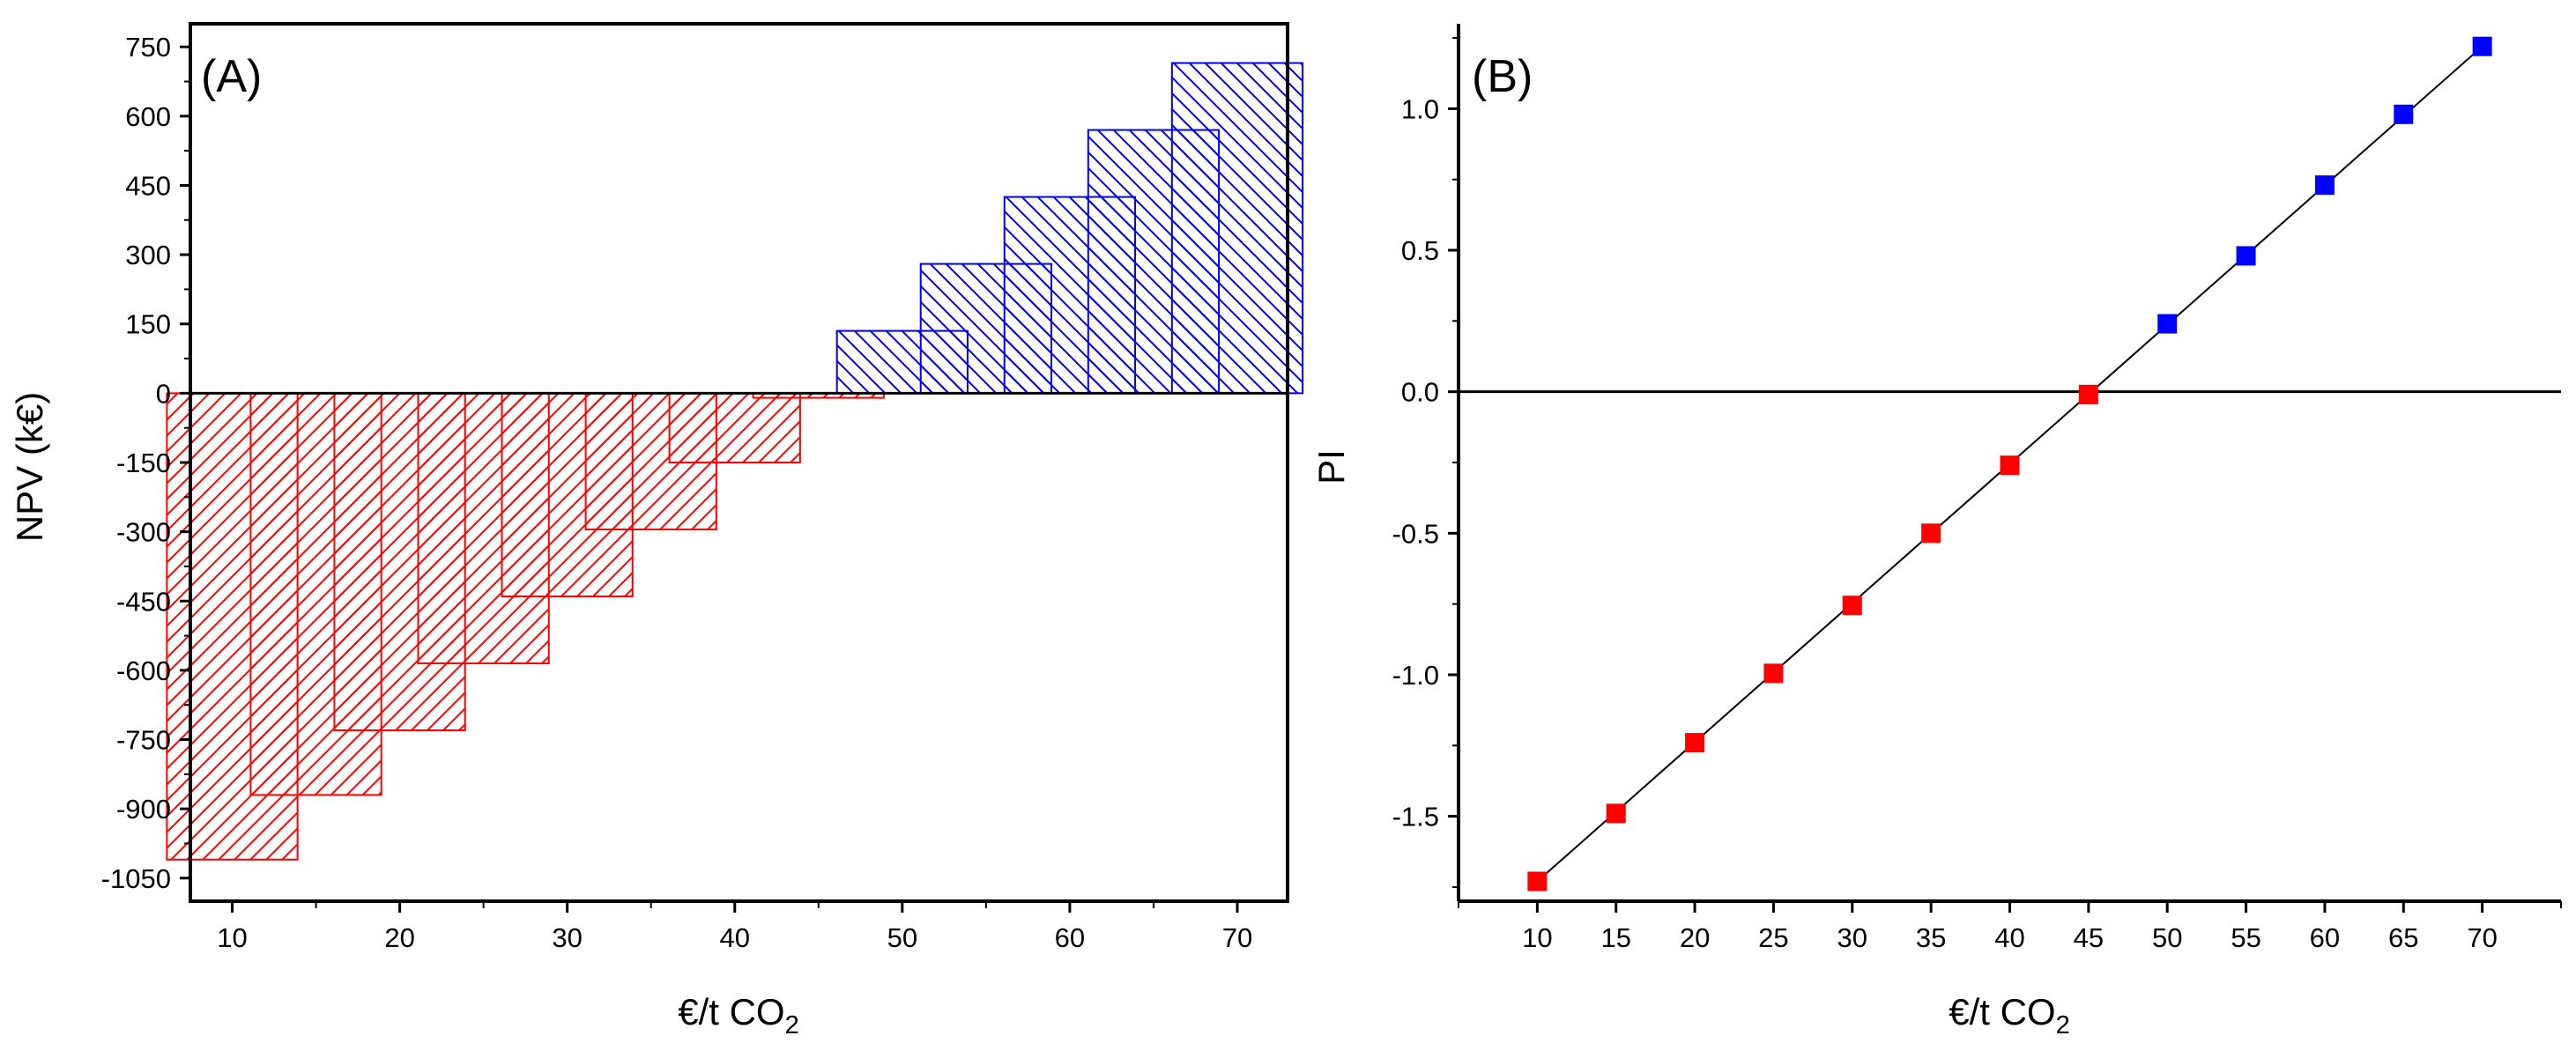  I want to click on panel-b-x-axis-label: €/t CO2, so click(2009, 1015).